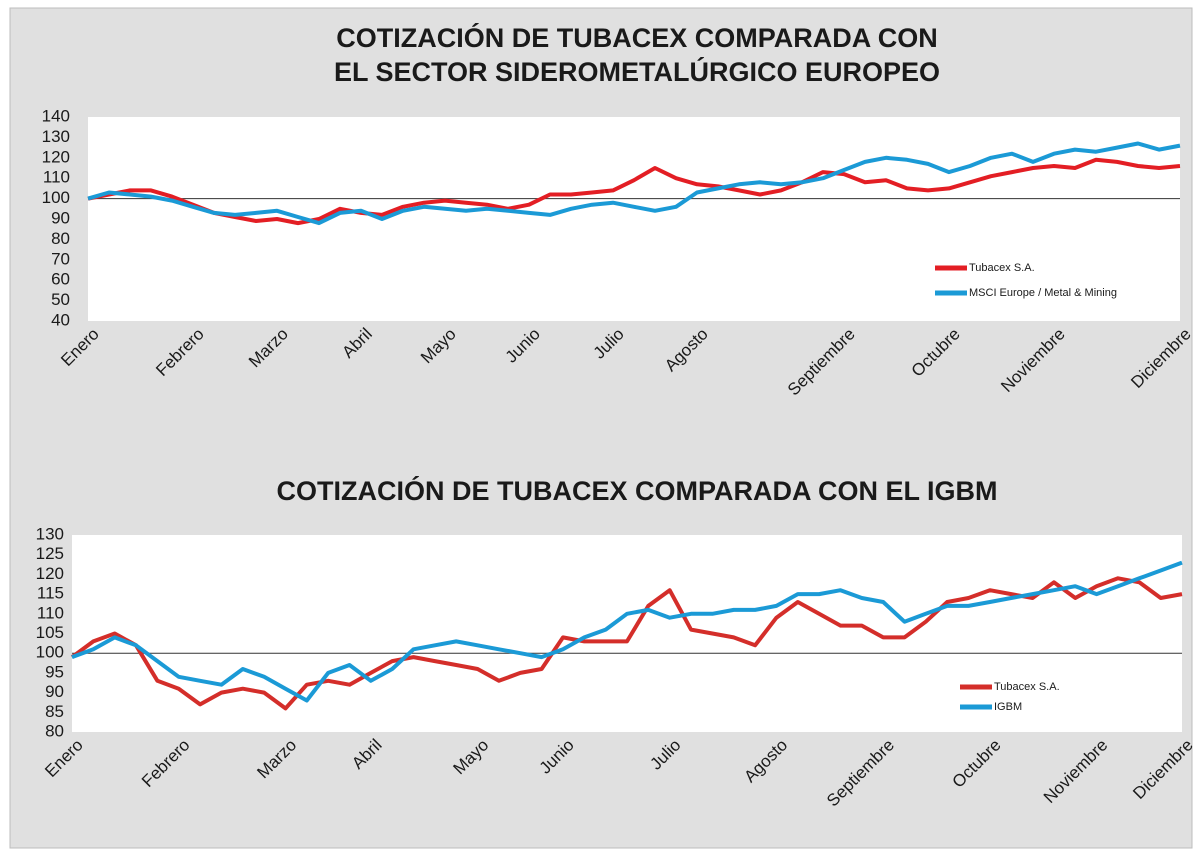 The width and height of the screenshot is (1202, 851). I want to click on chart-title: COTIZACIÓN DE TUBACEX COMPARADA CON, so click(637, 37).